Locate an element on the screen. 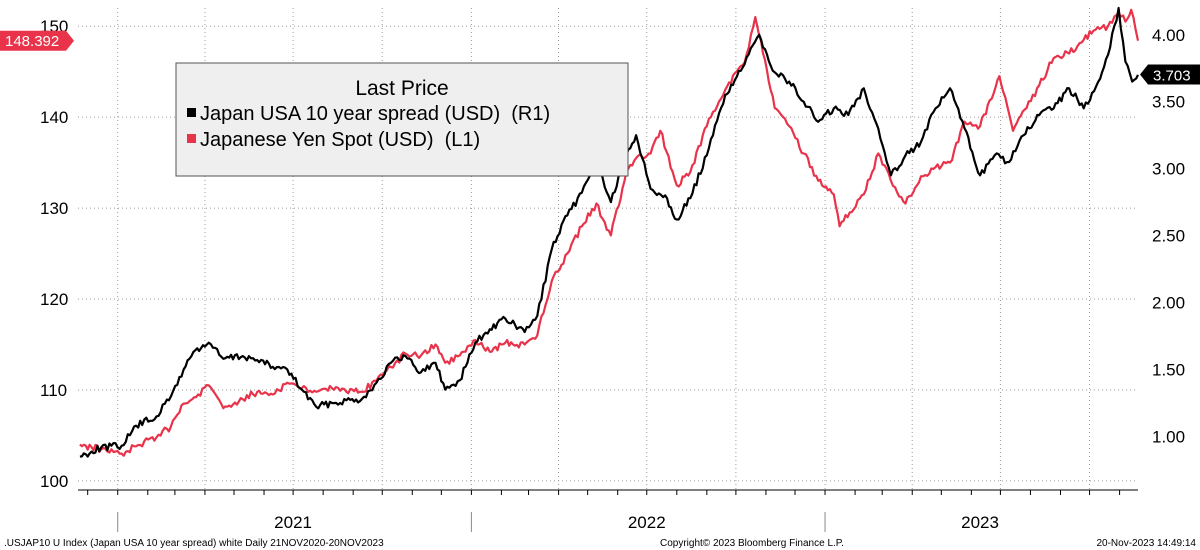  y-right-tick-1.00: 1.00 is located at coordinates (1168, 436).